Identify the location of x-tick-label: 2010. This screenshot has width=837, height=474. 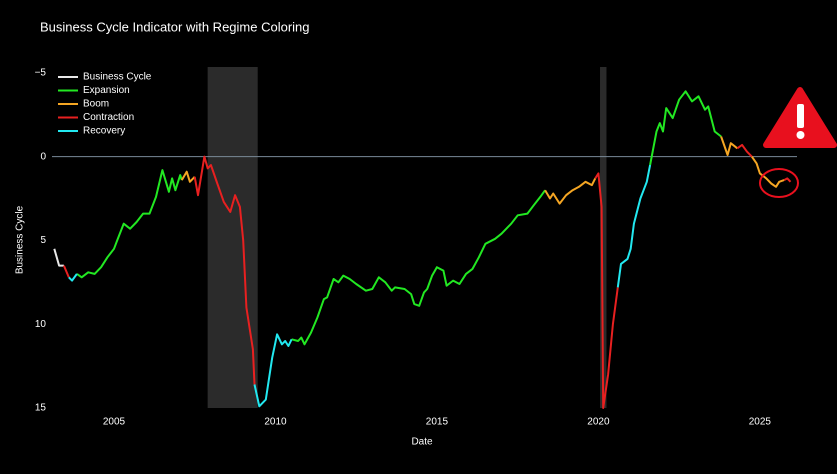
(275, 422).